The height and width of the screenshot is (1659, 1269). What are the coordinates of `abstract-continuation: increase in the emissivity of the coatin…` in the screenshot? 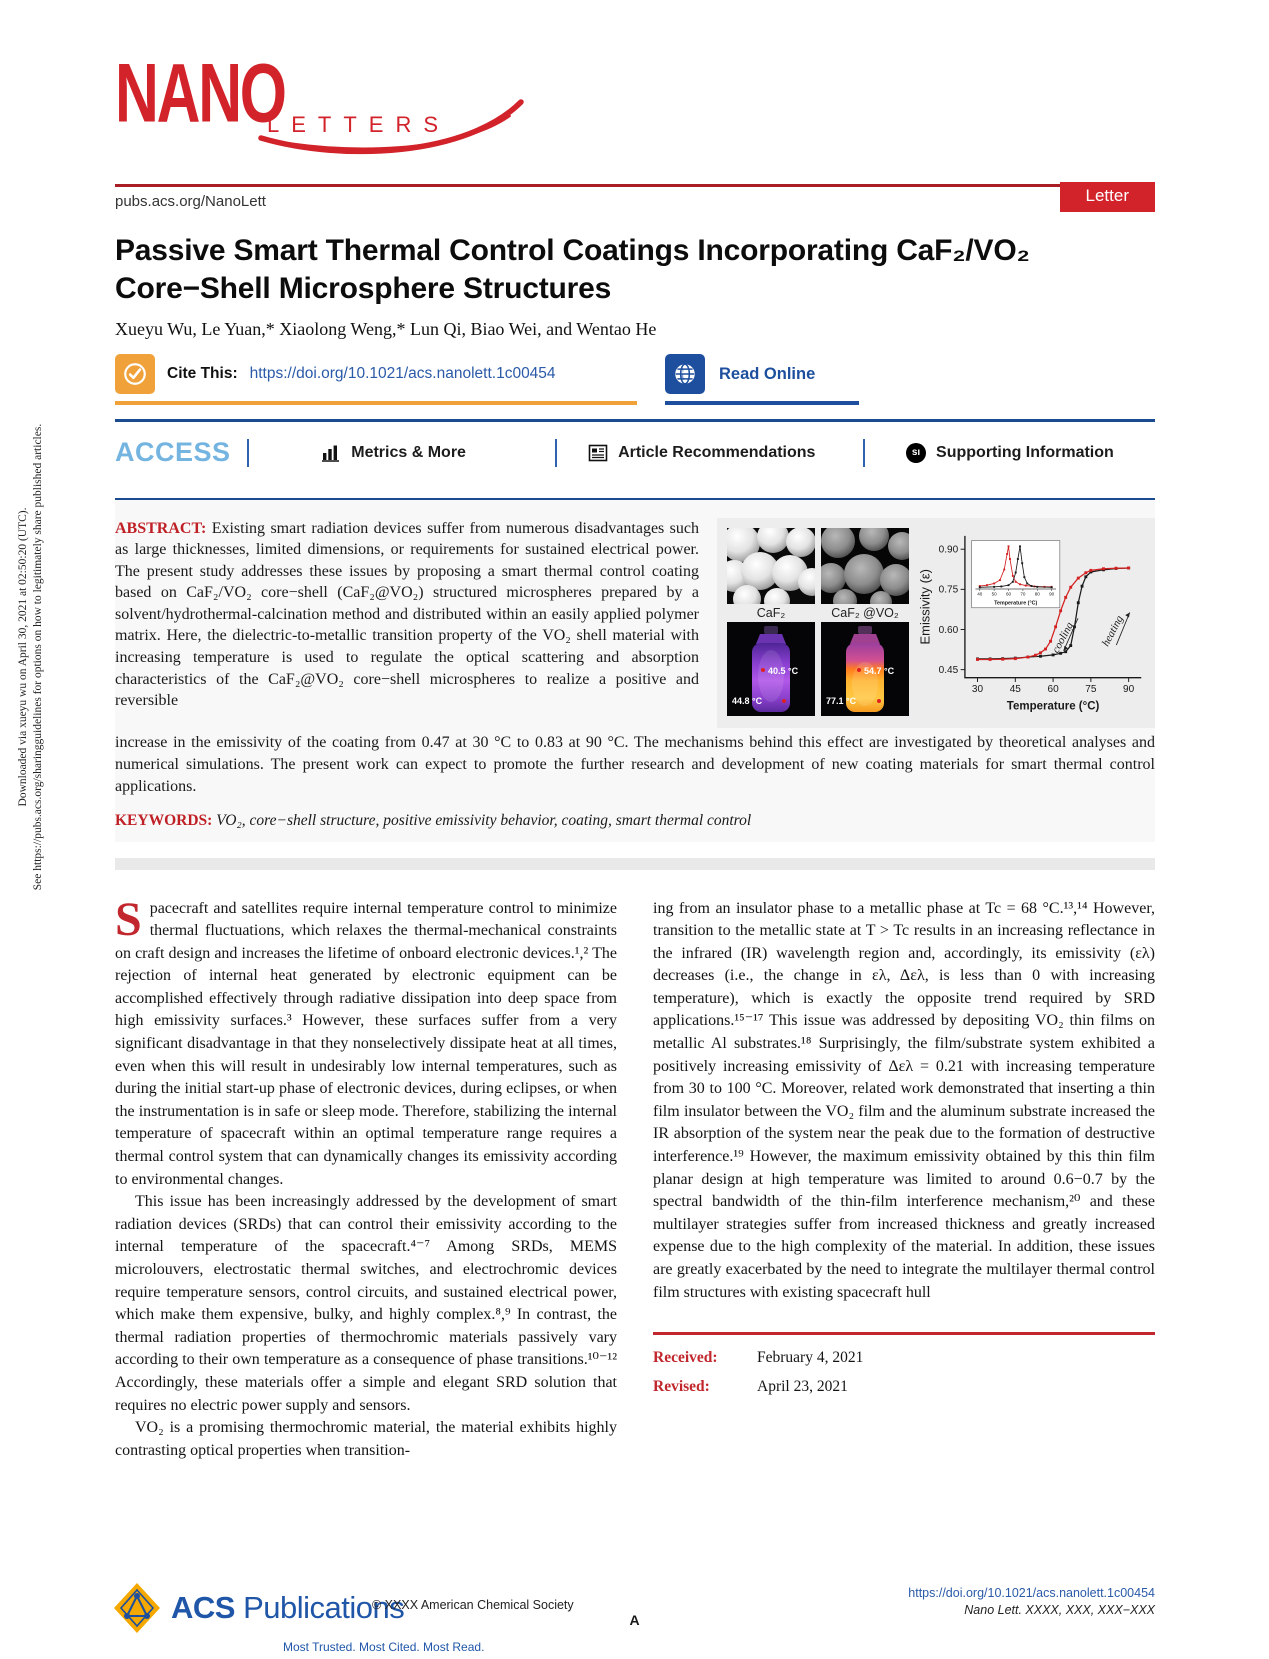 It's located at (635, 764).